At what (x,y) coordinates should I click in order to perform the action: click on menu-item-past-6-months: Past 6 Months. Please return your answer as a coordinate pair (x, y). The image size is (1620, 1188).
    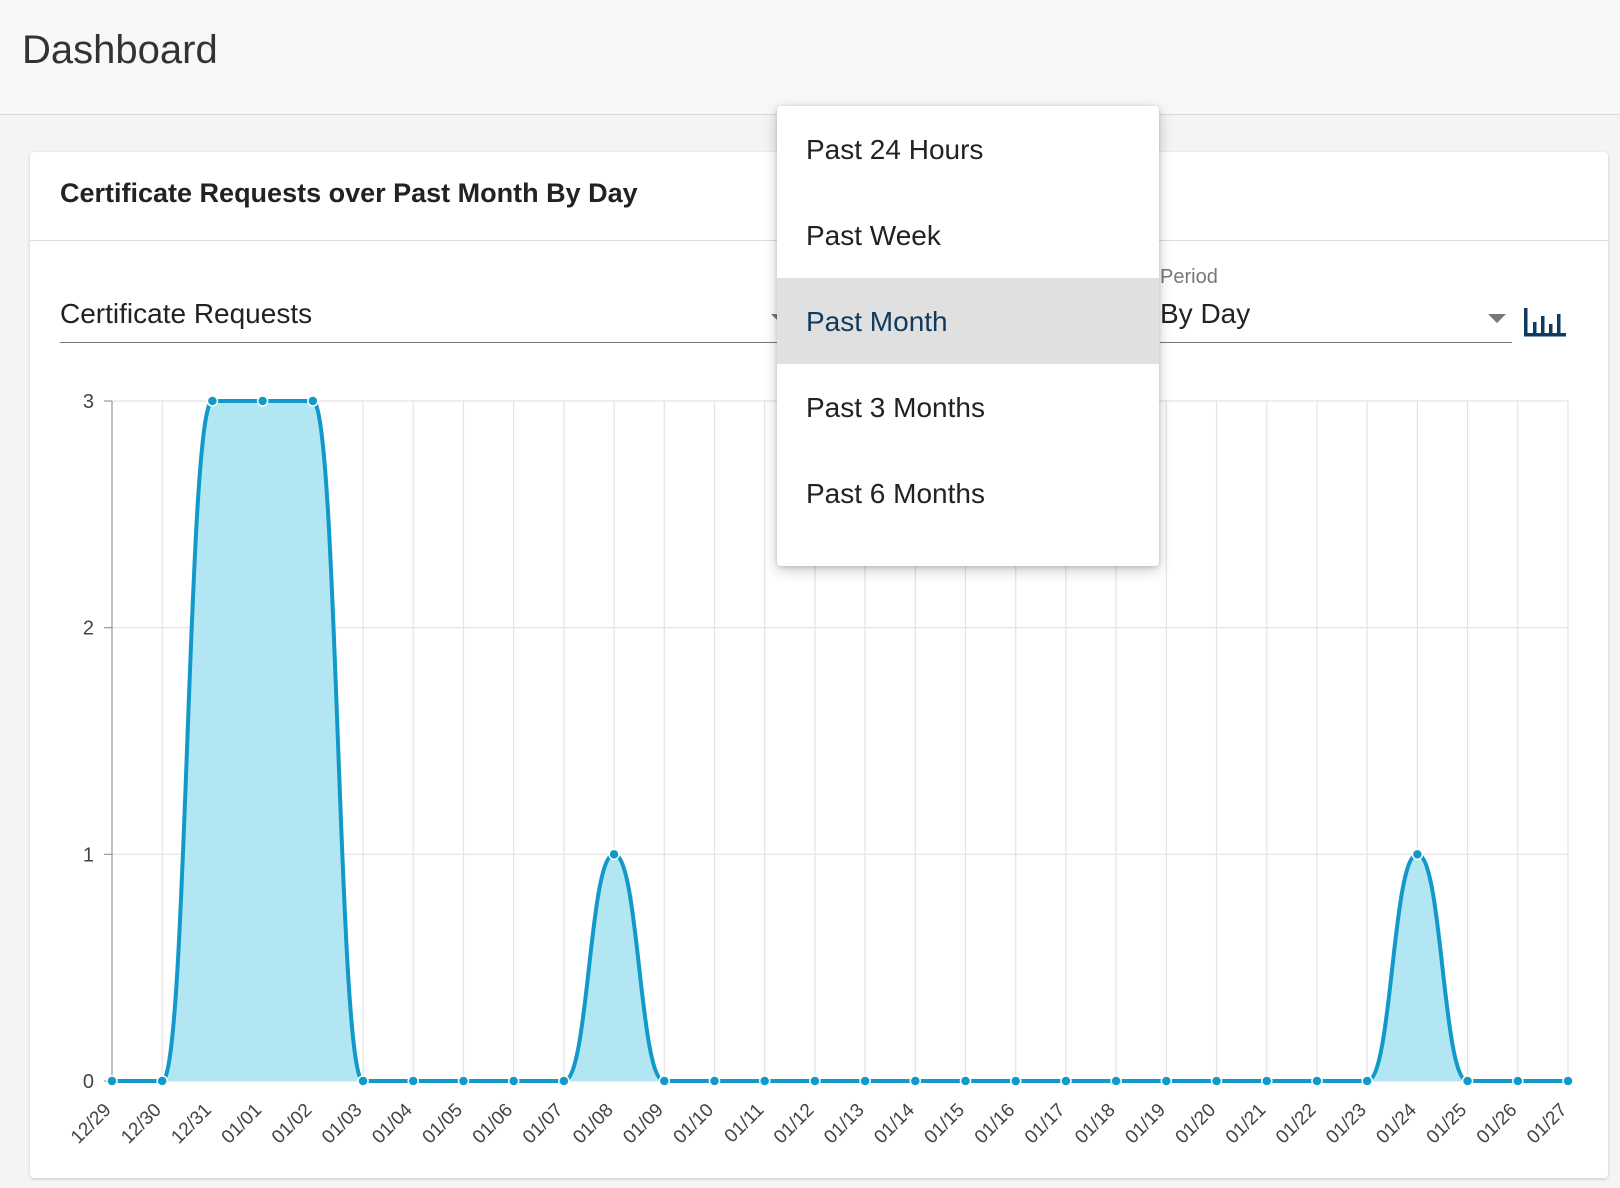
    Looking at the image, I should click on (968, 493).